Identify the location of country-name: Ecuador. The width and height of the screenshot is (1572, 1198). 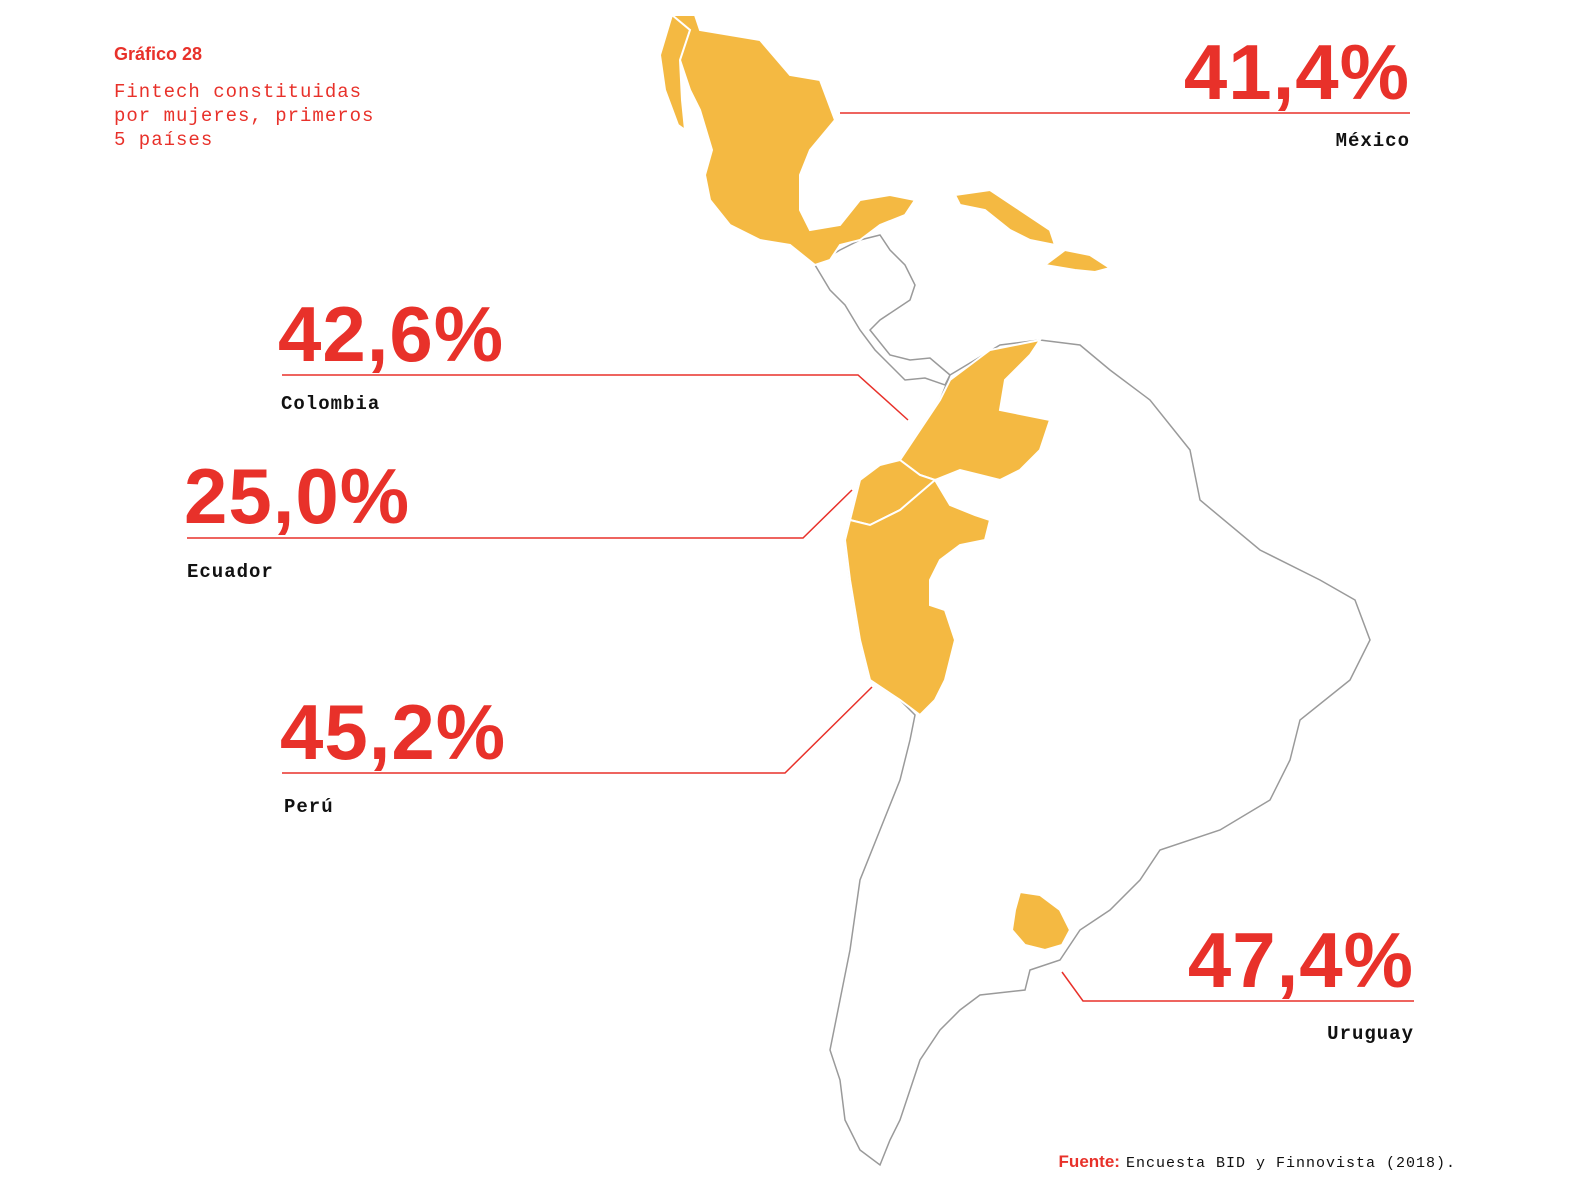
(230, 572).